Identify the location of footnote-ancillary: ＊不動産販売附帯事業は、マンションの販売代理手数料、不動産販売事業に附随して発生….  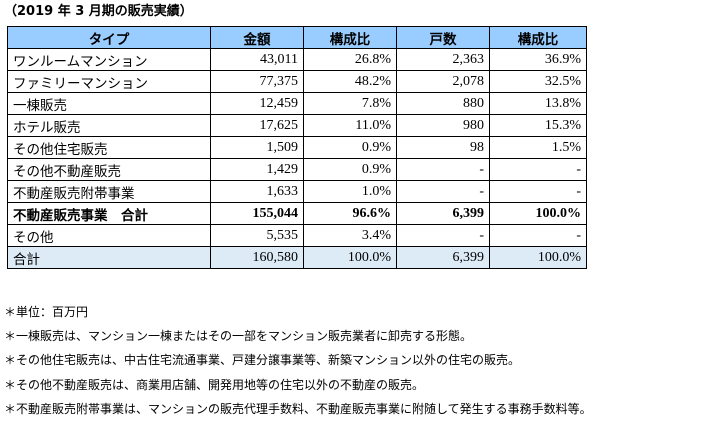
(298, 408).